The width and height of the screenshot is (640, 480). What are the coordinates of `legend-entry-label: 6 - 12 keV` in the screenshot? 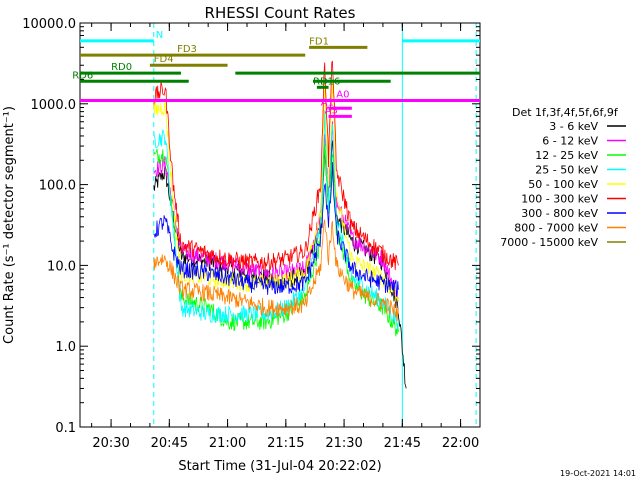 It's located at (570, 141).